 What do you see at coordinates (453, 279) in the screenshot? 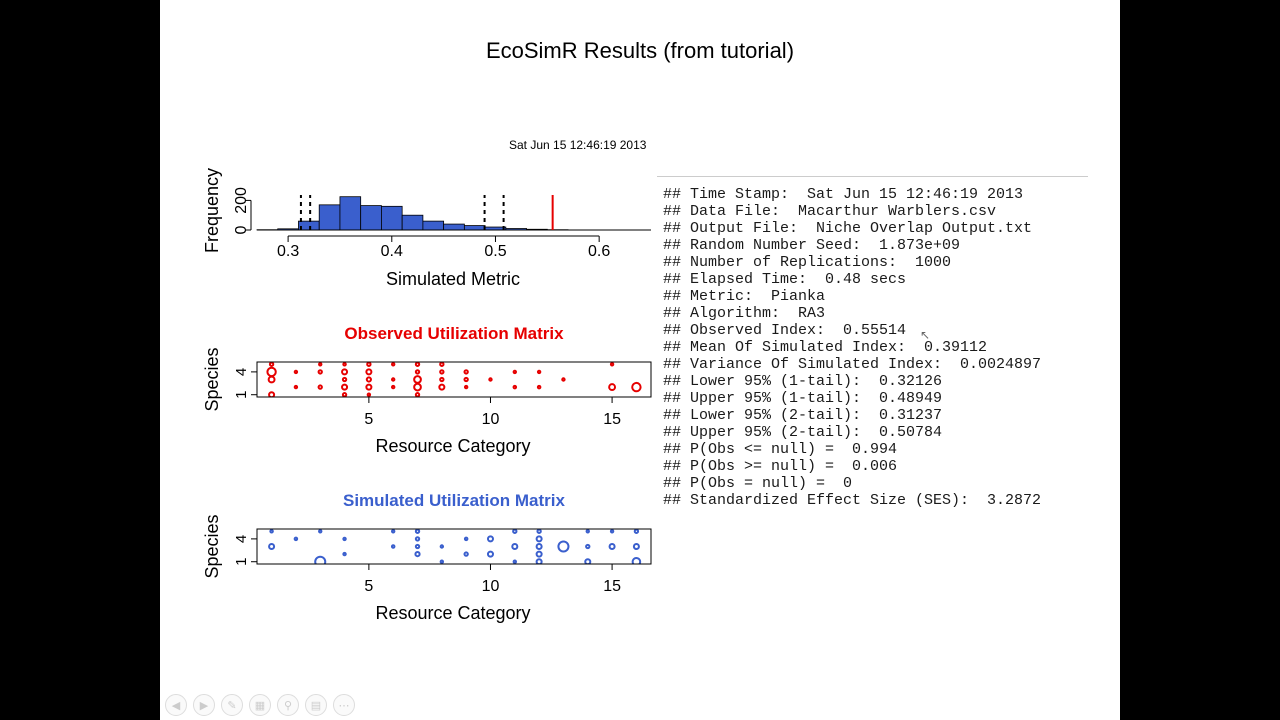
I see `x-axis-label: Simulated Metric` at bounding box center [453, 279].